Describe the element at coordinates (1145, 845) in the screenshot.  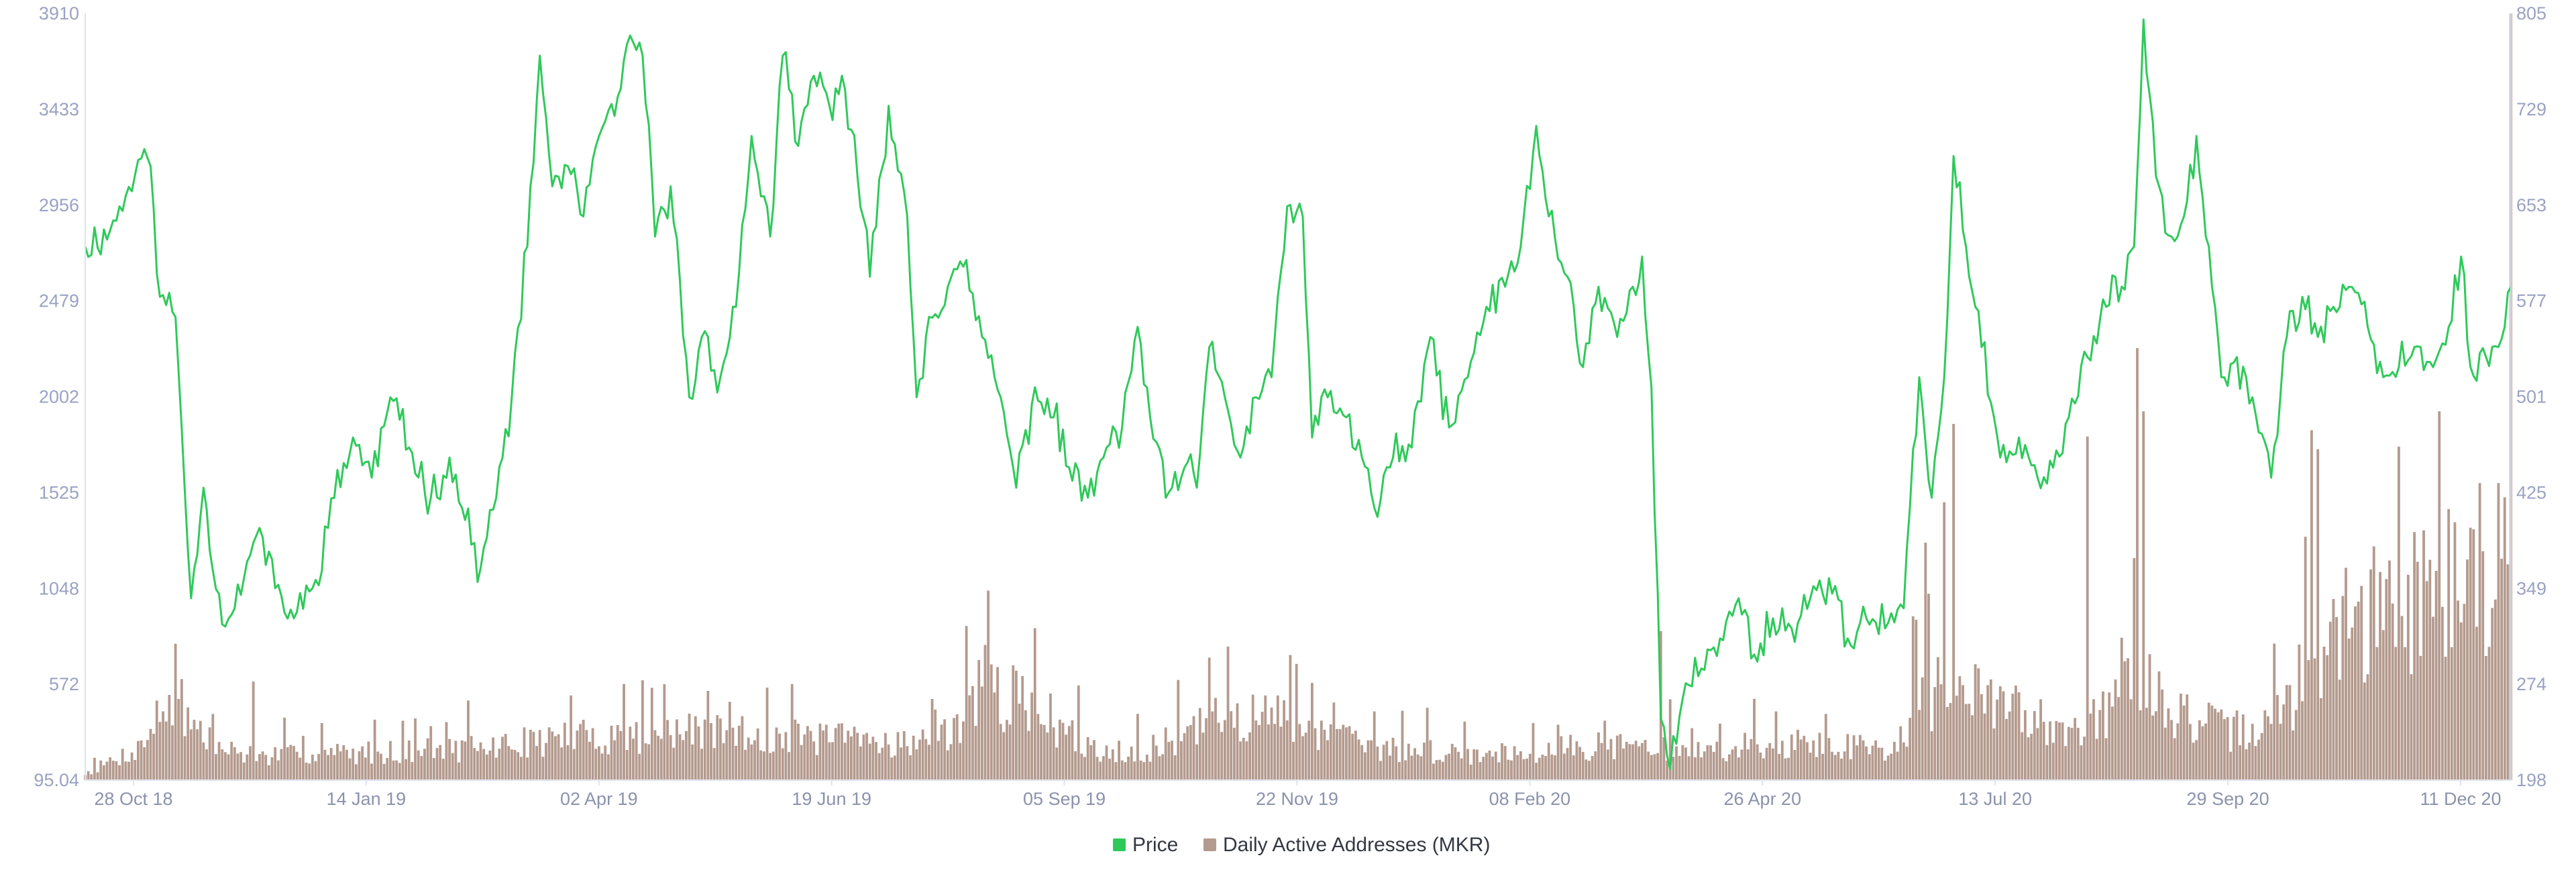
I see `legend-item-price: Price` at that location.